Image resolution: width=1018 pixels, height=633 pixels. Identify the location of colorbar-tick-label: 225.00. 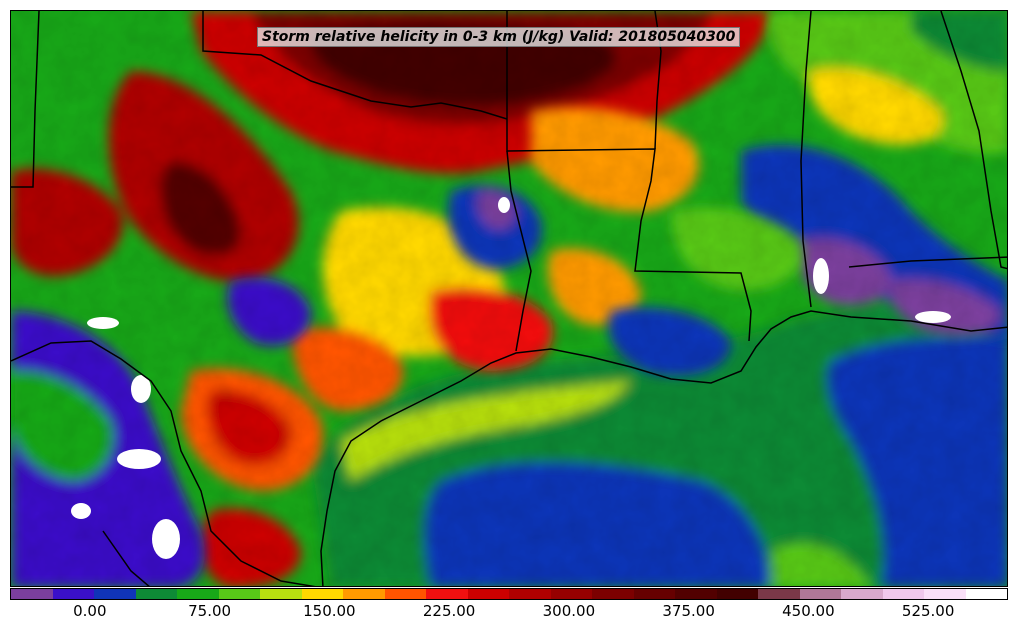
(449, 611).